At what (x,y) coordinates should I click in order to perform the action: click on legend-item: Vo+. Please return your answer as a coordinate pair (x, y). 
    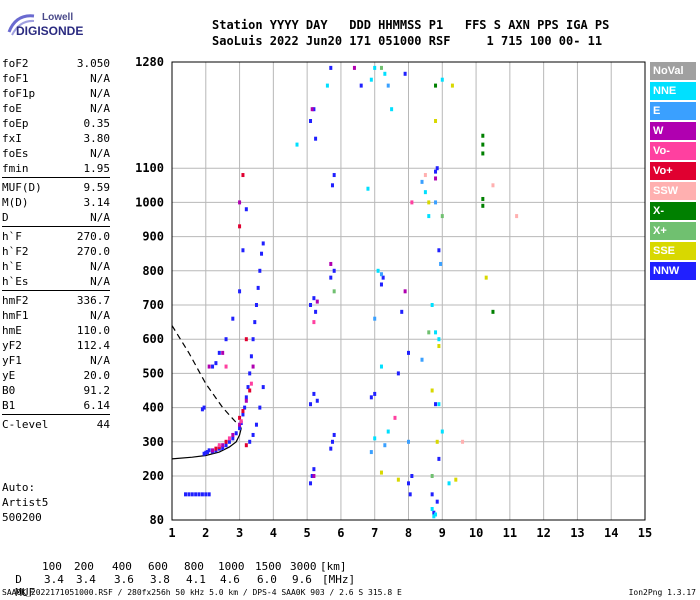
    Looking at the image, I should click on (673, 171).